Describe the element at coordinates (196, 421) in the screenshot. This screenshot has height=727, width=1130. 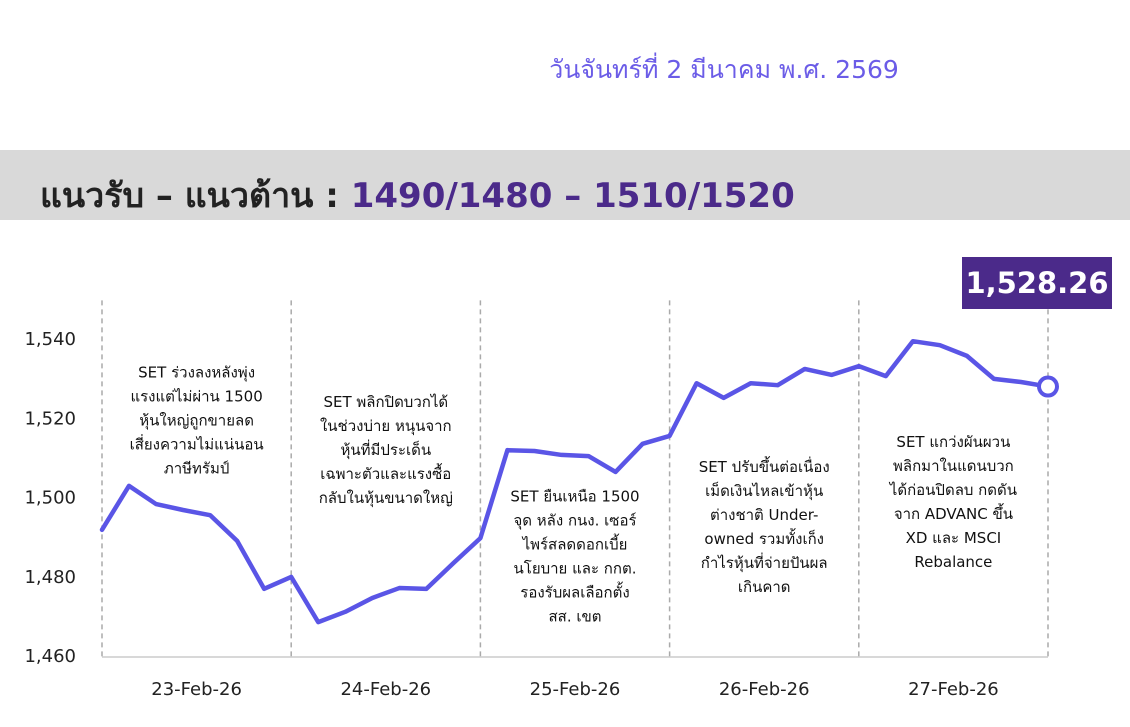
I see `annotation: หุ้นใหญ่ถูกขายลด` at that location.